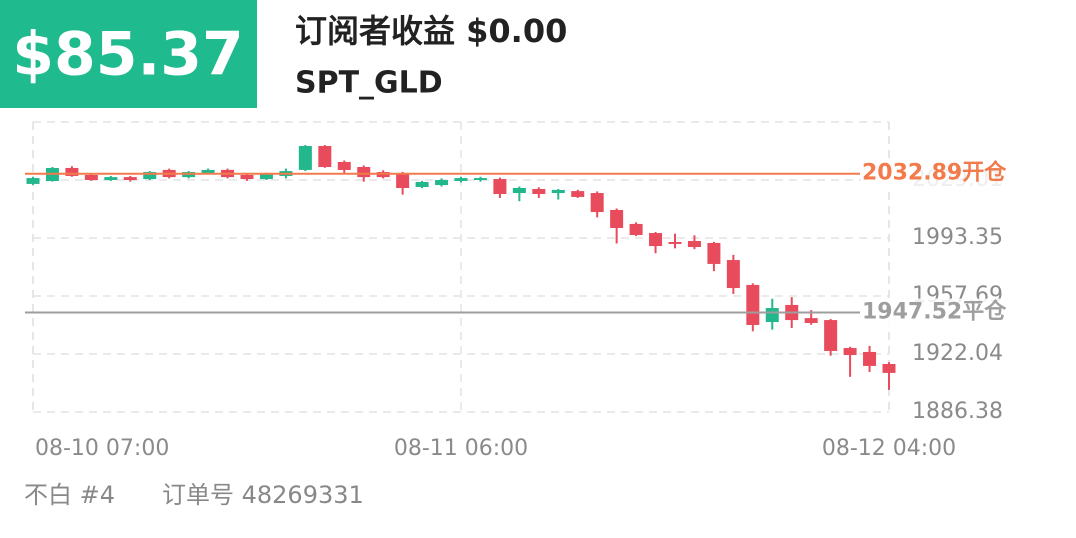 This screenshot has height=538, width=1076. What do you see at coordinates (102, 448) in the screenshot?
I see `x-tick-label: 08-10 07:00` at bounding box center [102, 448].